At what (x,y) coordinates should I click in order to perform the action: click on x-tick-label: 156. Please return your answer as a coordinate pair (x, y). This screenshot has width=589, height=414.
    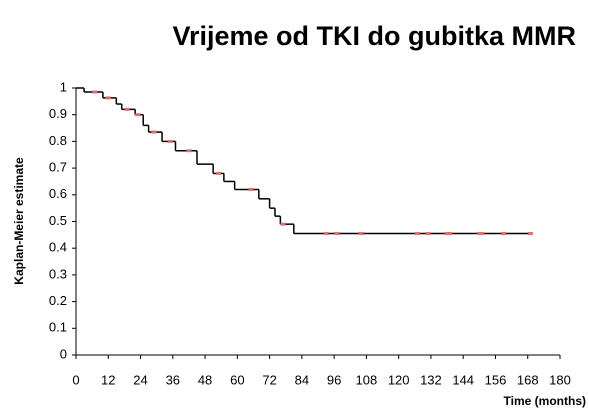
    Looking at the image, I should click on (496, 379).